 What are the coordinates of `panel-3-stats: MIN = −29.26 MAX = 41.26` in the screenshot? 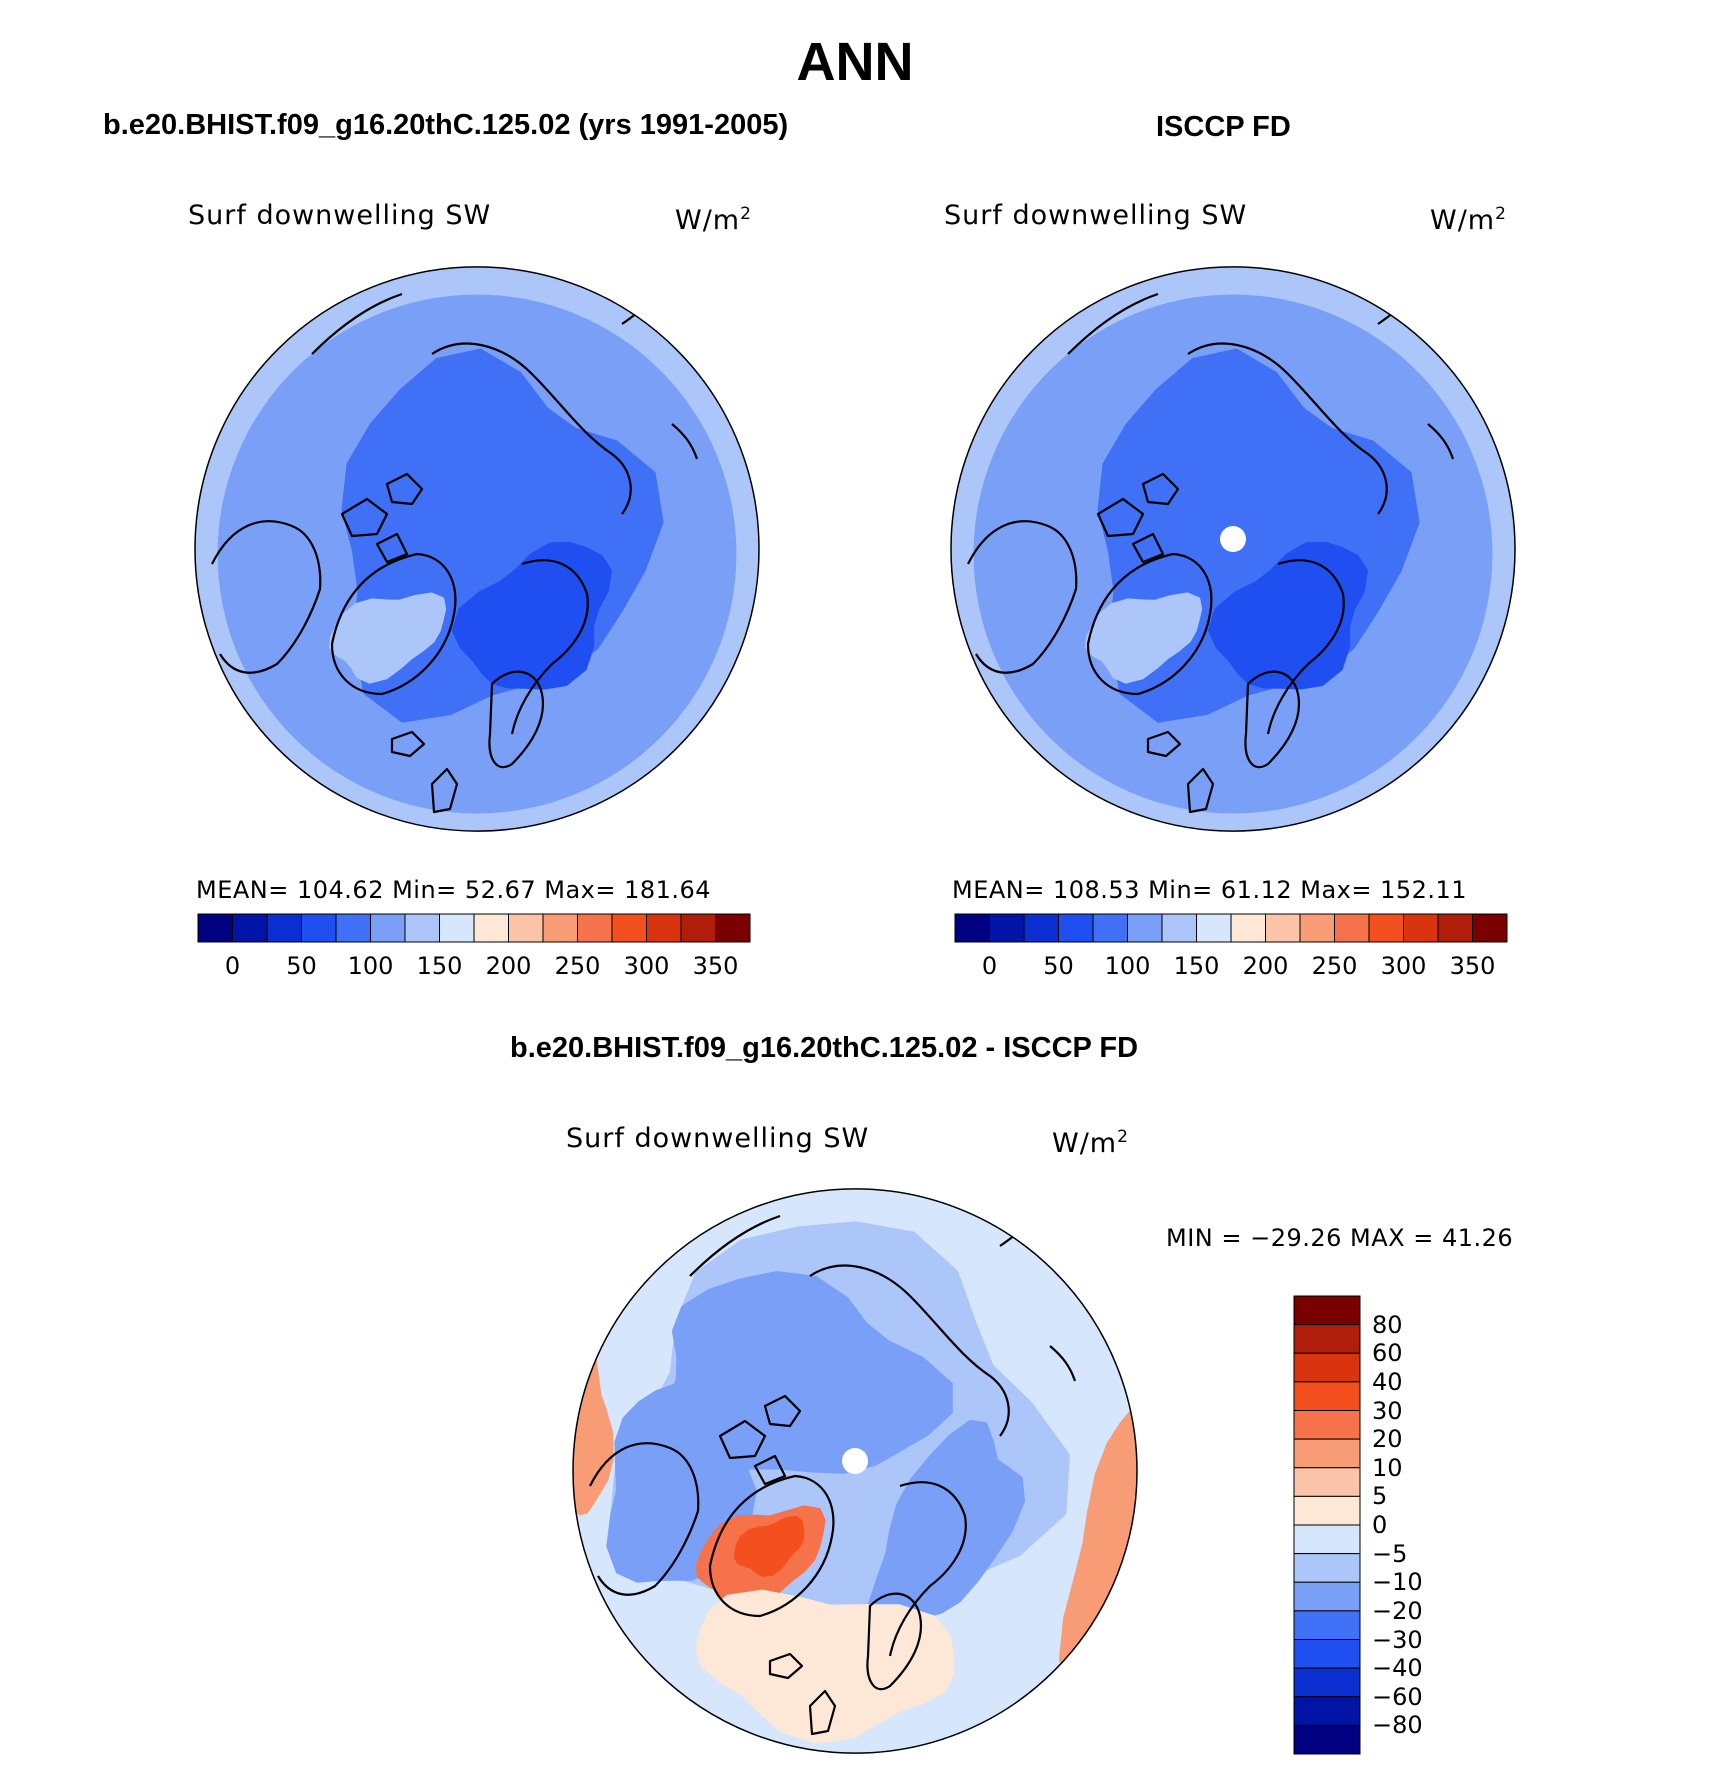 It's located at (1340, 1238).